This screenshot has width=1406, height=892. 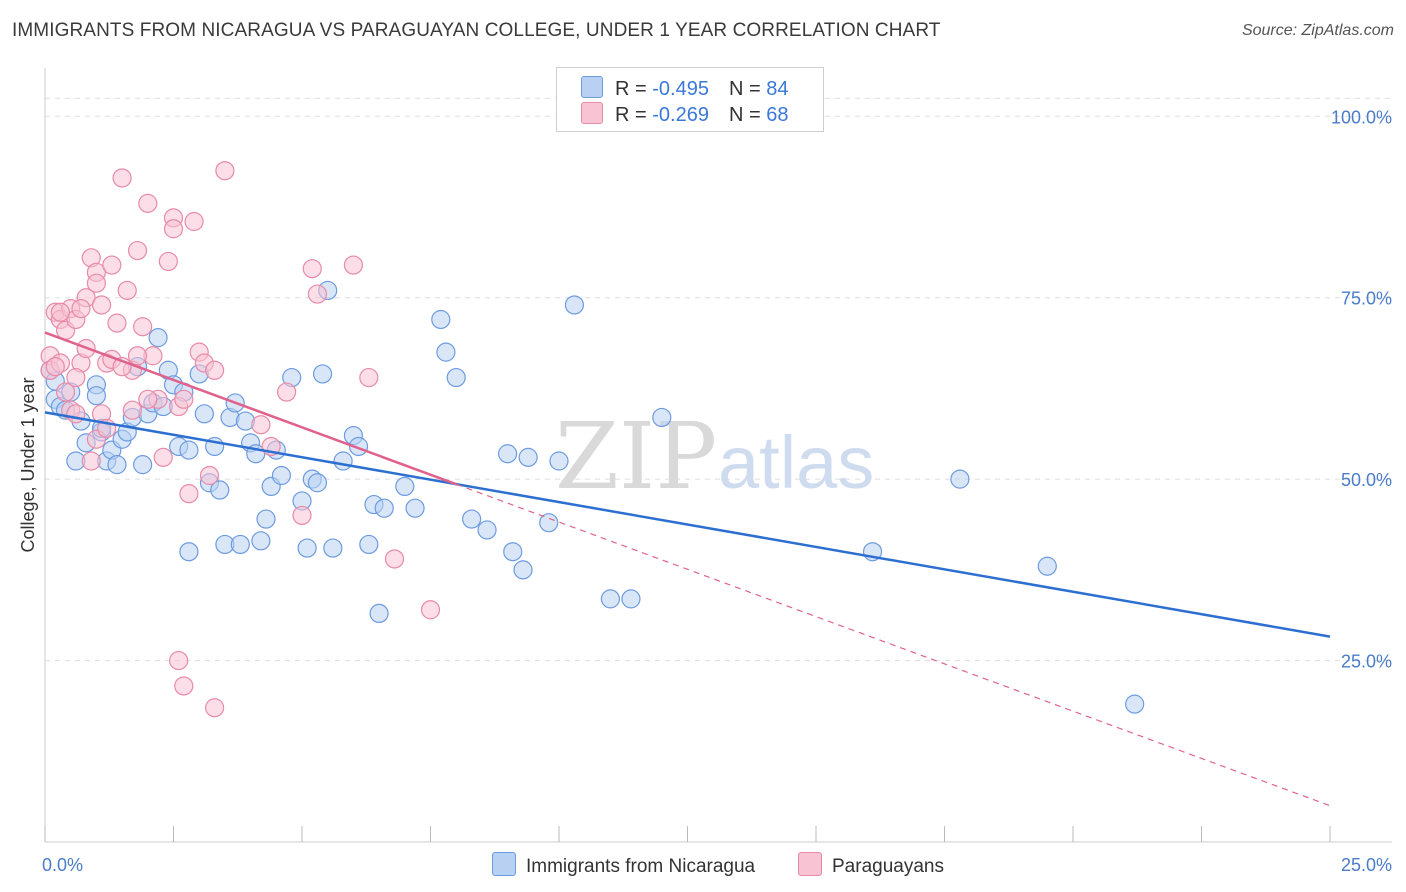 I want to click on bottom-legend-nicaragua: Immigrants from Nicaragua, so click(x=623, y=865).